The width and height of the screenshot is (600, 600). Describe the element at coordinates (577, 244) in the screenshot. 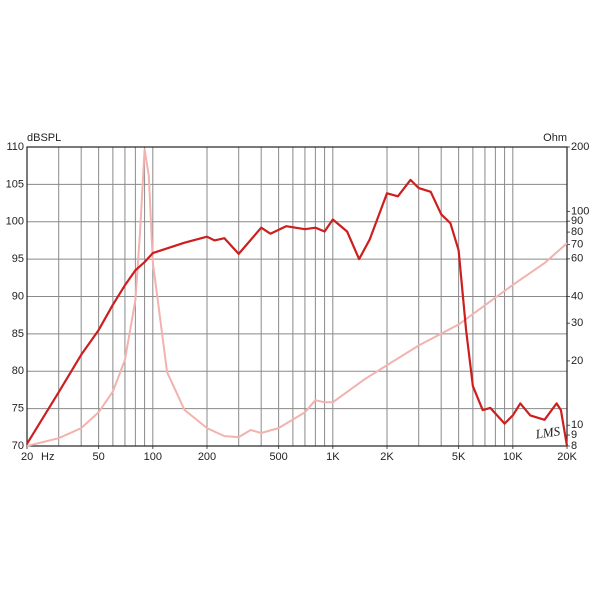

I see `y2-tick-label: 70` at that location.